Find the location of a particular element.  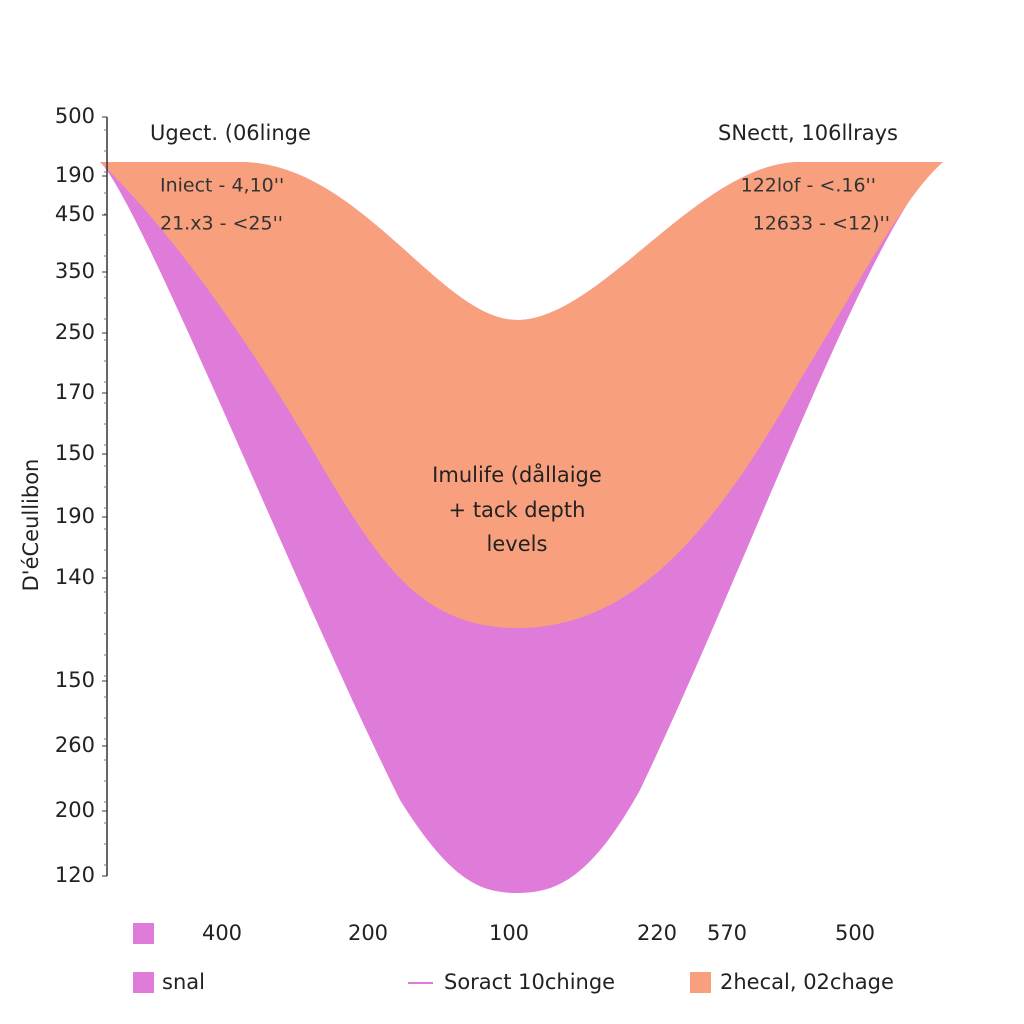

y-label: 450 is located at coordinates (75, 214).